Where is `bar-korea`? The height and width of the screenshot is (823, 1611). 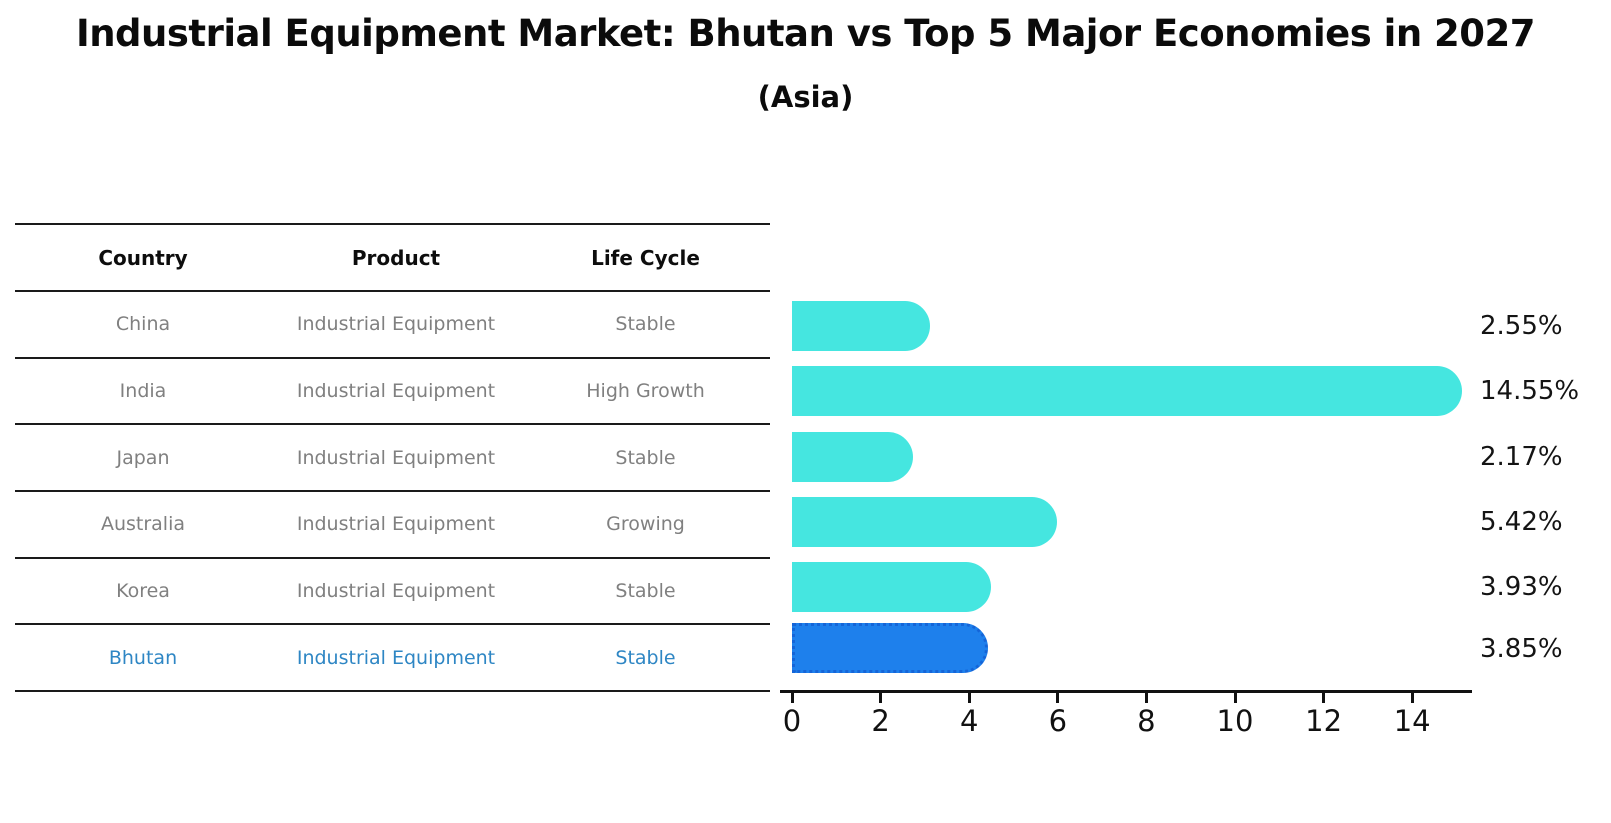 bar-korea is located at coordinates (892, 587).